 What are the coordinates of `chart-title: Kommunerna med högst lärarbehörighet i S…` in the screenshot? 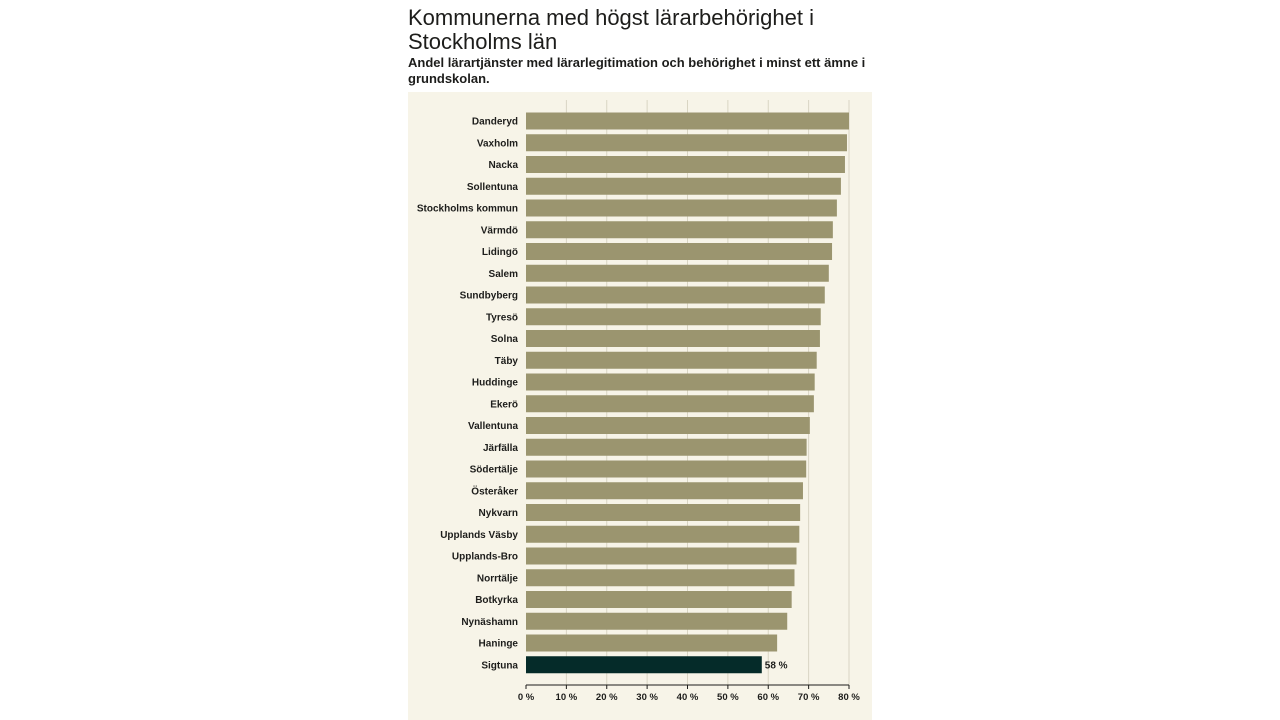 It's located at (611, 29).